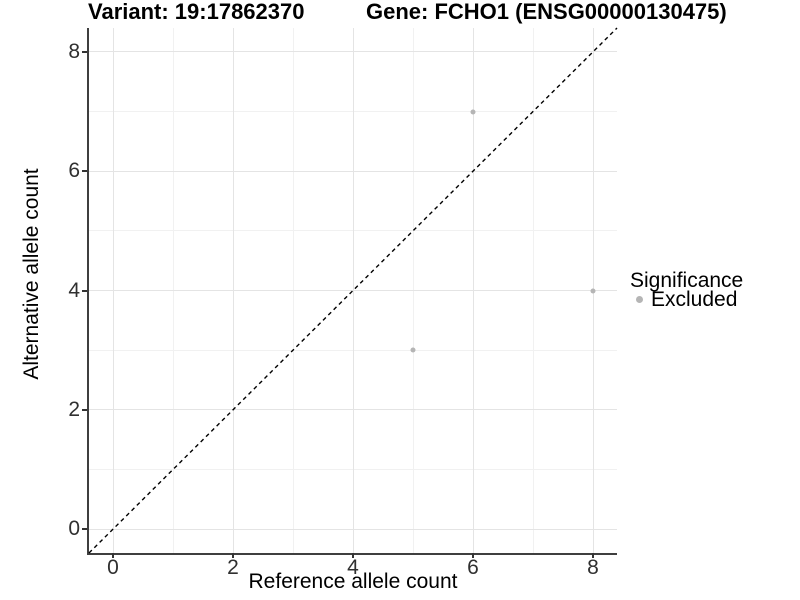 Image resolution: width=800 pixels, height=600 pixels. What do you see at coordinates (74, 409) in the screenshot?
I see `y-tick-label: 2` at bounding box center [74, 409].